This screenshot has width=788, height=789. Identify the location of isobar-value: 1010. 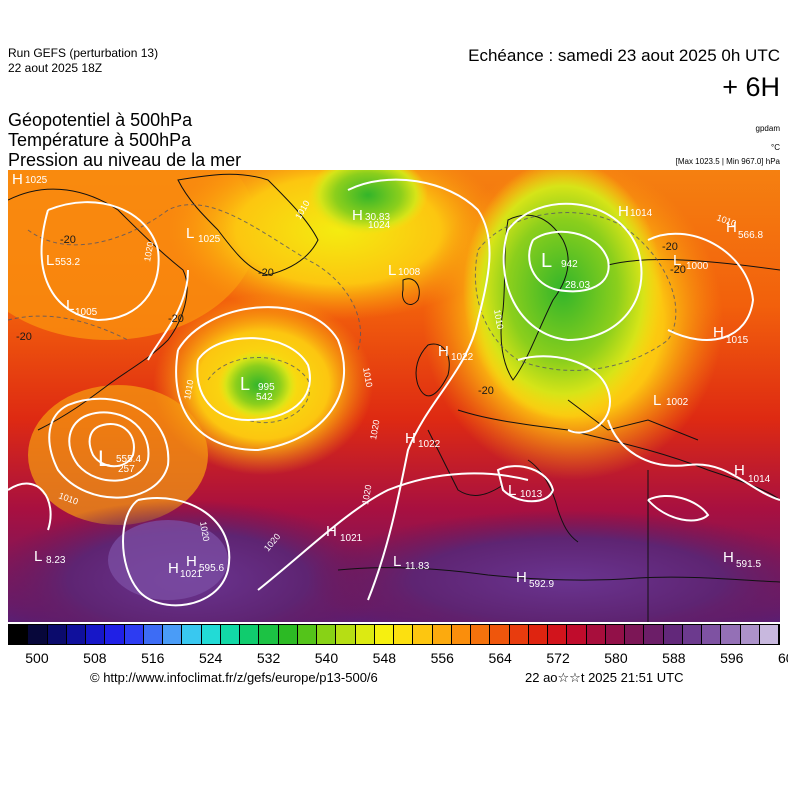
(498, 319).